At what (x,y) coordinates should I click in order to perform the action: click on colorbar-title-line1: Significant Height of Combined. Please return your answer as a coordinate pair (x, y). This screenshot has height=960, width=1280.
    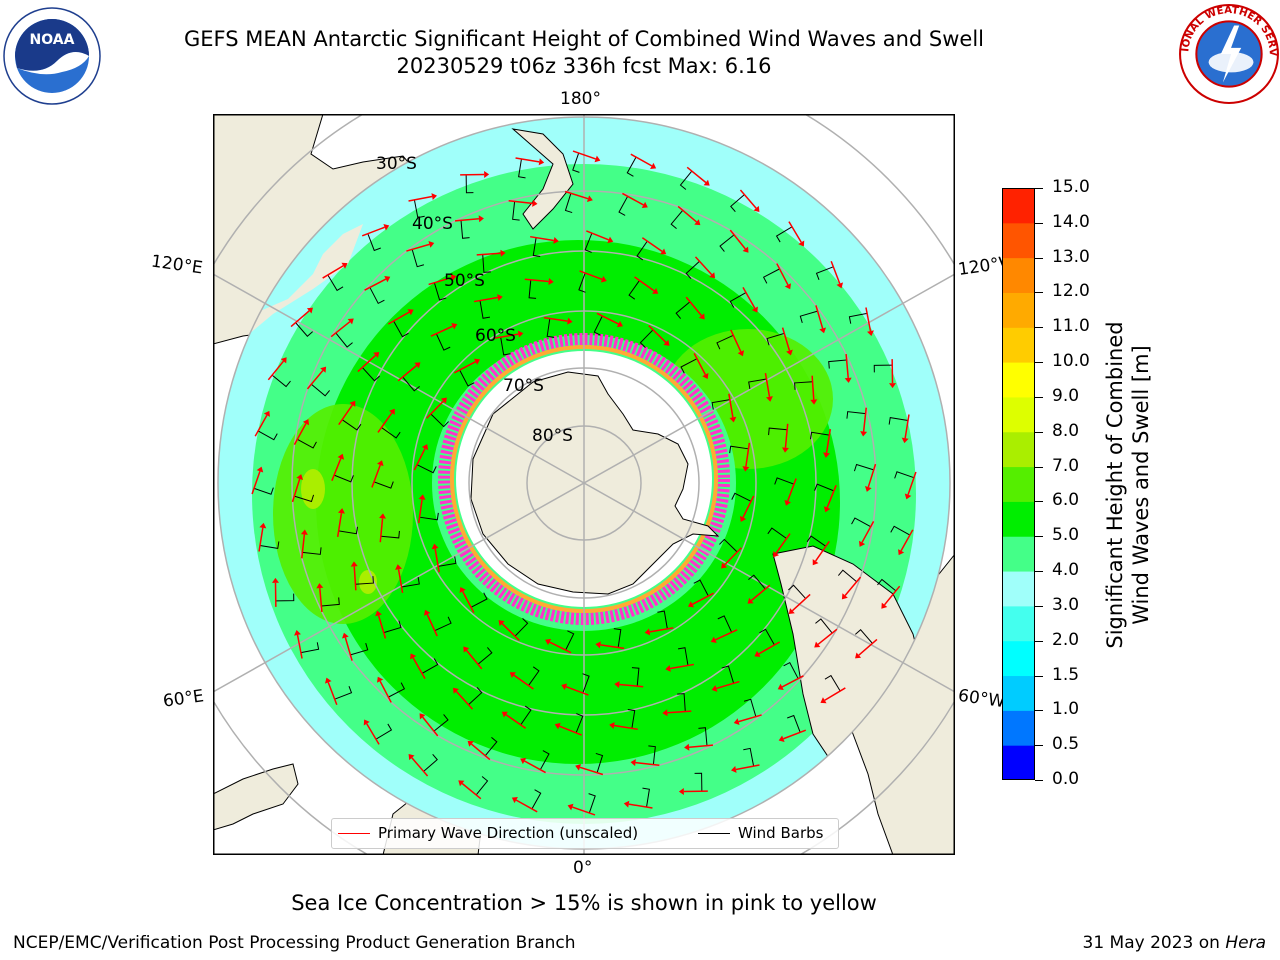
    Looking at the image, I should click on (1115, 485).